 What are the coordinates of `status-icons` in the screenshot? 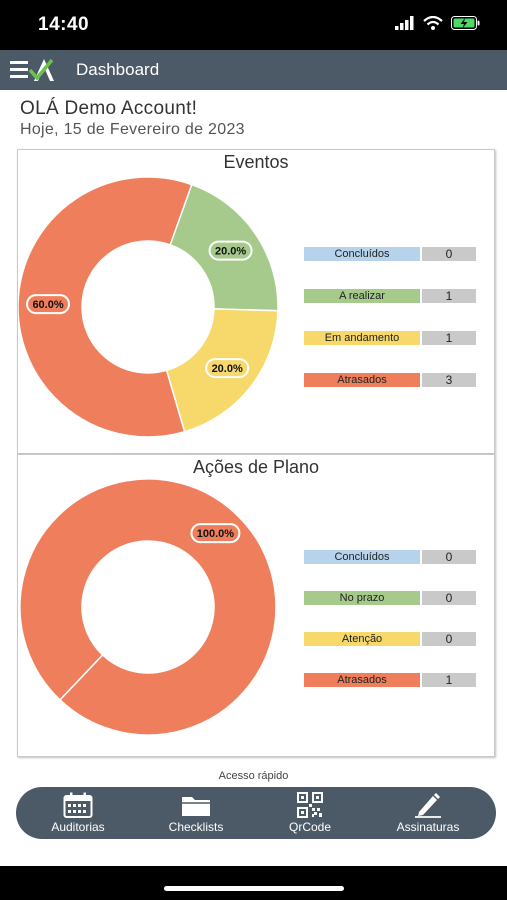 It's located at (438, 23).